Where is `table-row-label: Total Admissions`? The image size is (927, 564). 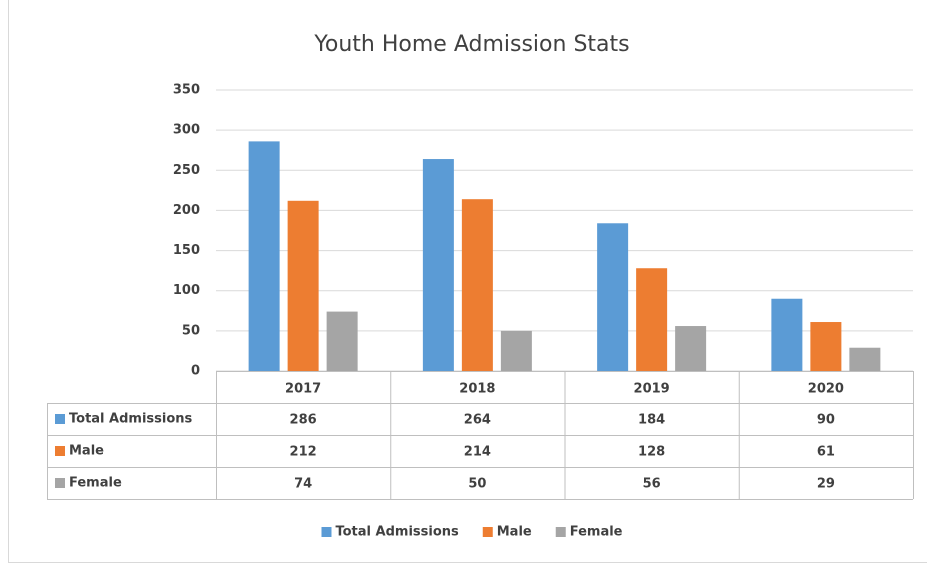
table-row-label: Total Admissions is located at coordinates (131, 419).